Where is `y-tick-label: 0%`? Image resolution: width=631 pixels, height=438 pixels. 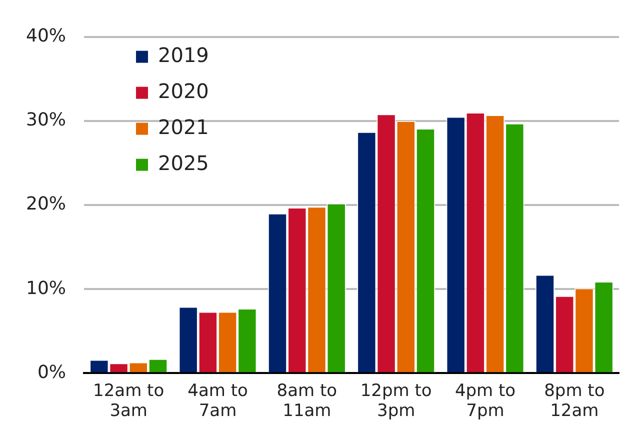
y-tick-label: 0% is located at coordinates (51, 372).